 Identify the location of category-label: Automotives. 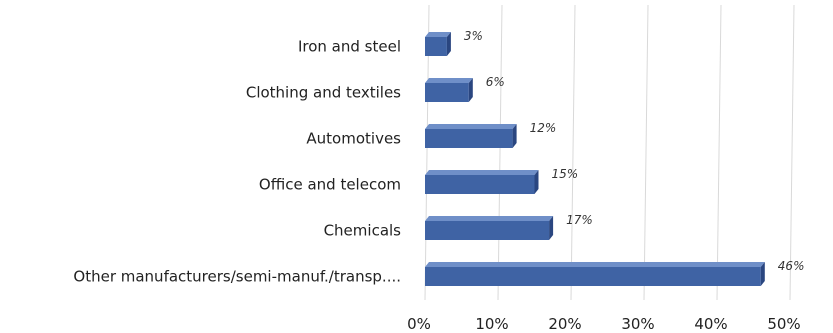
(353, 139).